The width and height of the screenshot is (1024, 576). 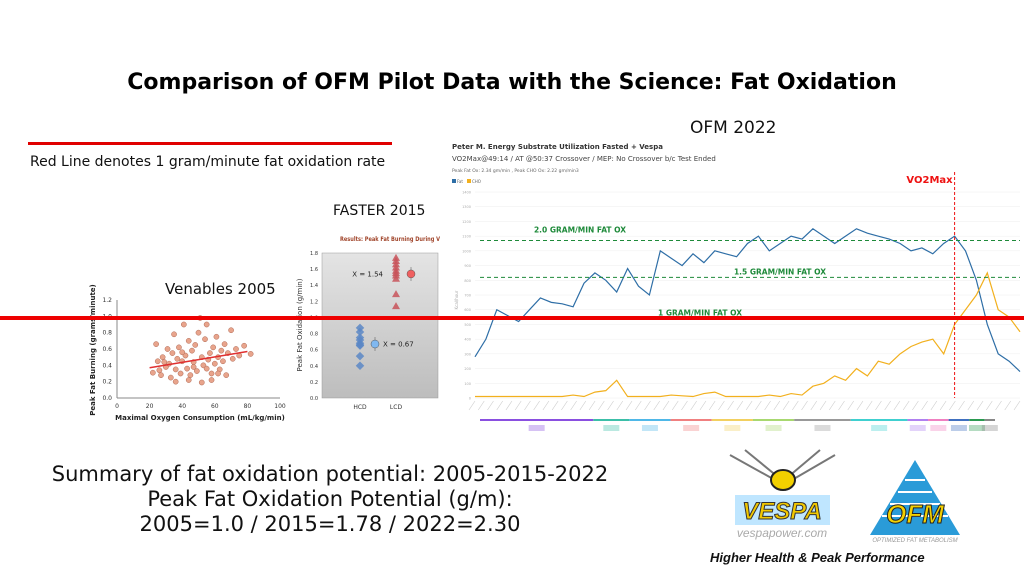 I want to click on vo2max-label: VO2Max, so click(x=929, y=180).